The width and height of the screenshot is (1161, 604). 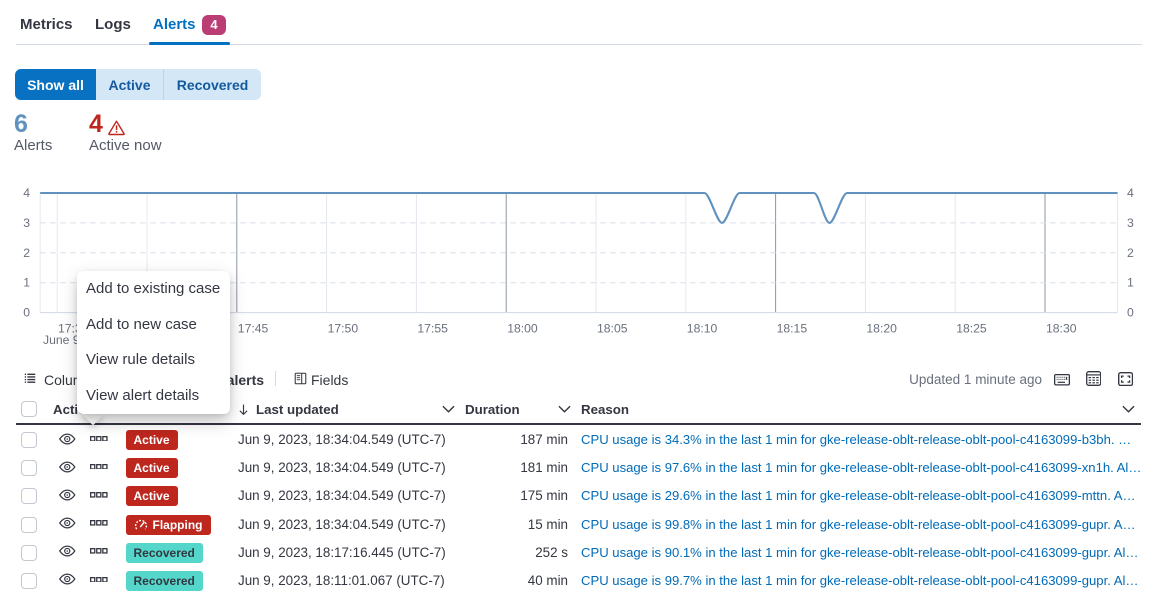 I want to click on svg-text: 17:55, so click(x=432, y=329).